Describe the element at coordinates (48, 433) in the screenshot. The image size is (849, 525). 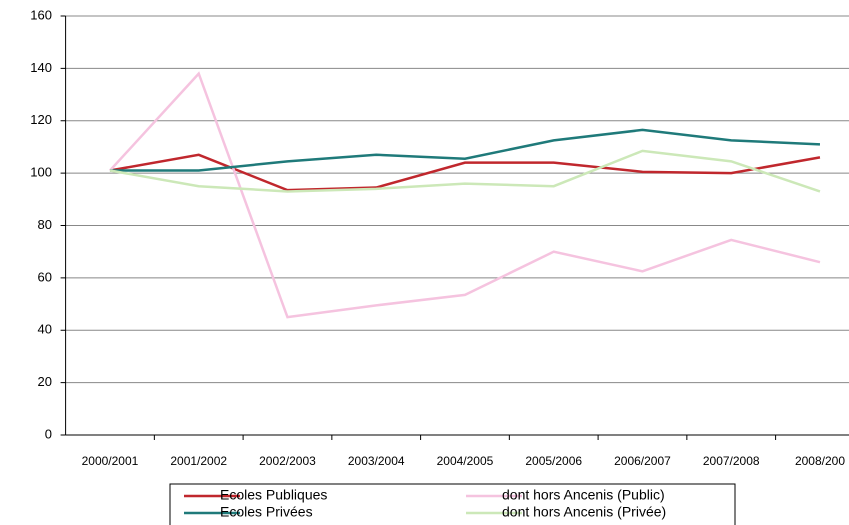
I see `y-tick-label: 0` at that location.